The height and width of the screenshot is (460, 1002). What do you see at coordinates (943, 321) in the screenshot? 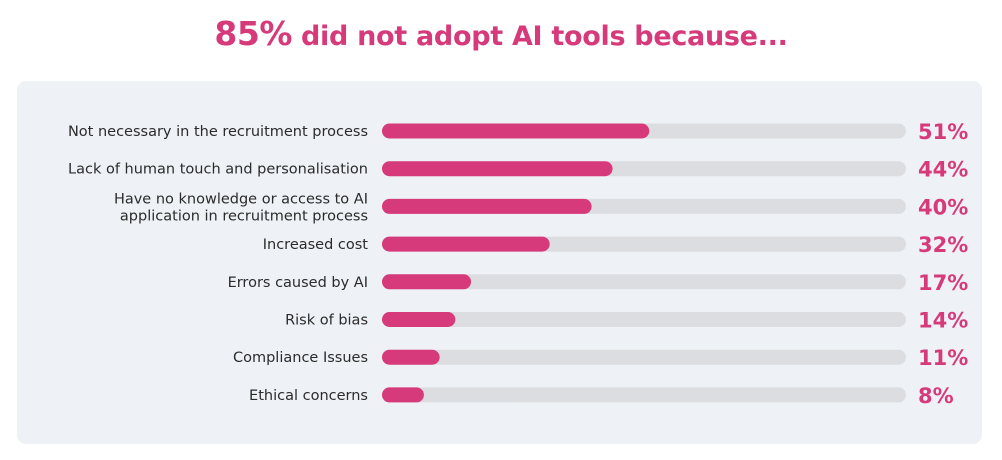
I see `value-label: 14%` at bounding box center [943, 321].